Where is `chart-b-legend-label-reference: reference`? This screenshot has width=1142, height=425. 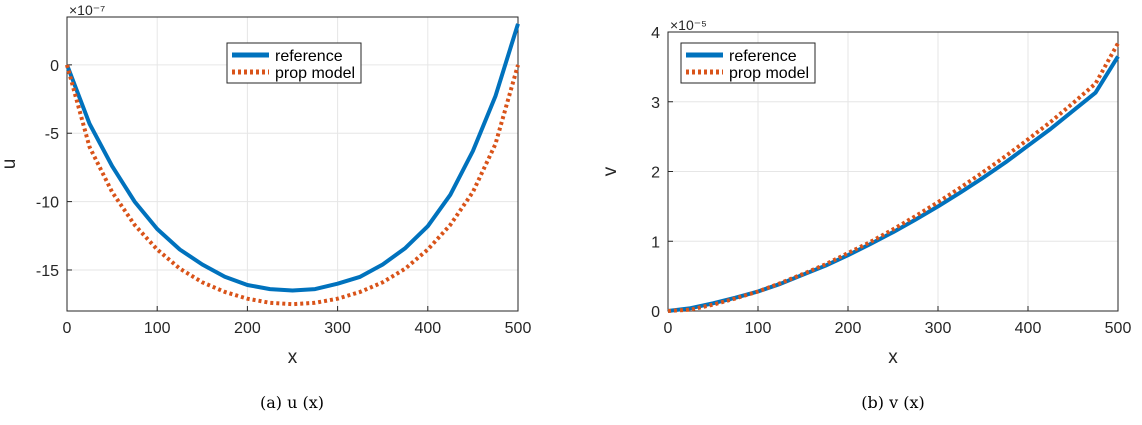 chart-b-legend-label-reference: reference is located at coordinates (763, 56).